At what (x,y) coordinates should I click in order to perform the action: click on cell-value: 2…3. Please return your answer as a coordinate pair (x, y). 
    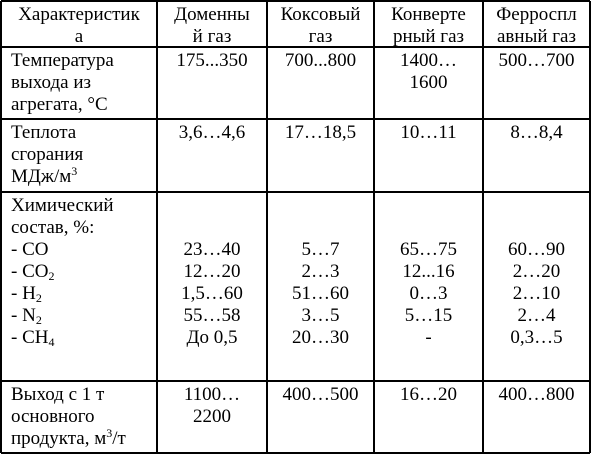
    Looking at the image, I should click on (320, 271).